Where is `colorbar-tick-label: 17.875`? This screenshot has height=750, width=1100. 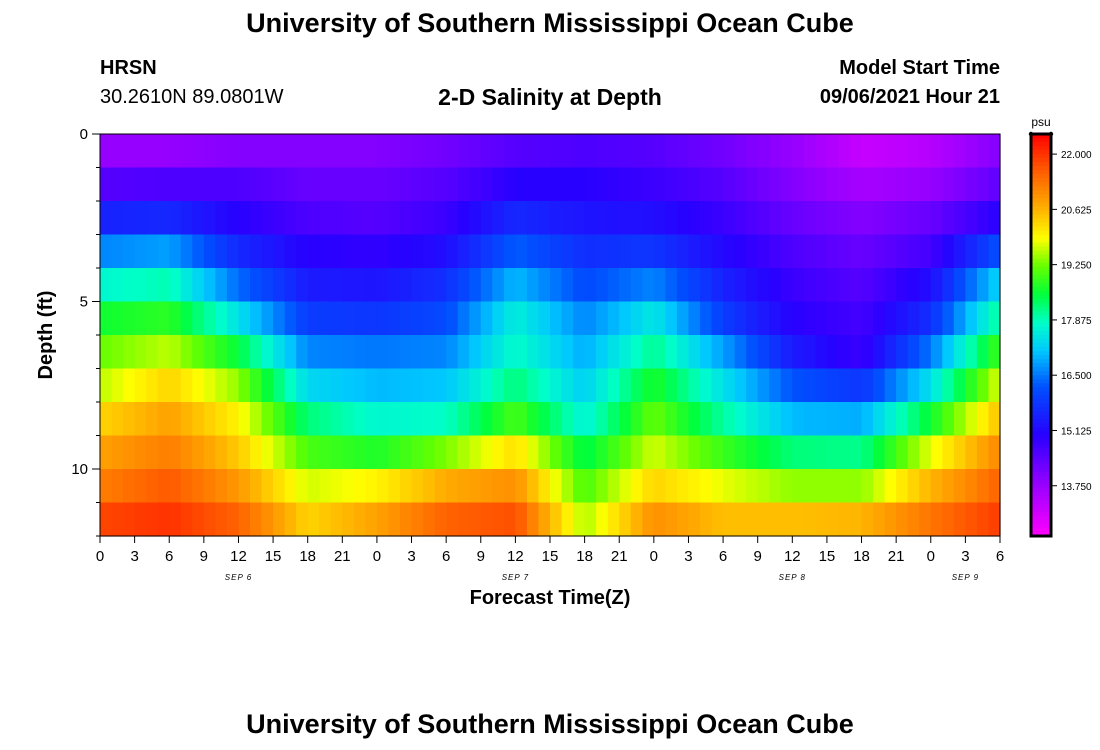
colorbar-tick-label: 17.875 is located at coordinates (1076, 321).